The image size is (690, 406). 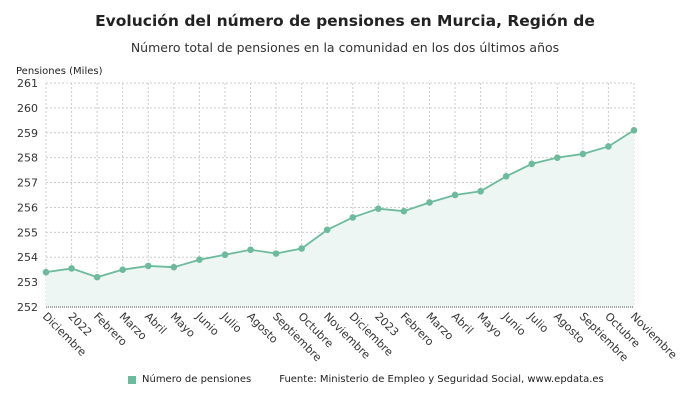 What do you see at coordinates (27, 282) in the screenshot?
I see `y-tick-label: 253` at bounding box center [27, 282].